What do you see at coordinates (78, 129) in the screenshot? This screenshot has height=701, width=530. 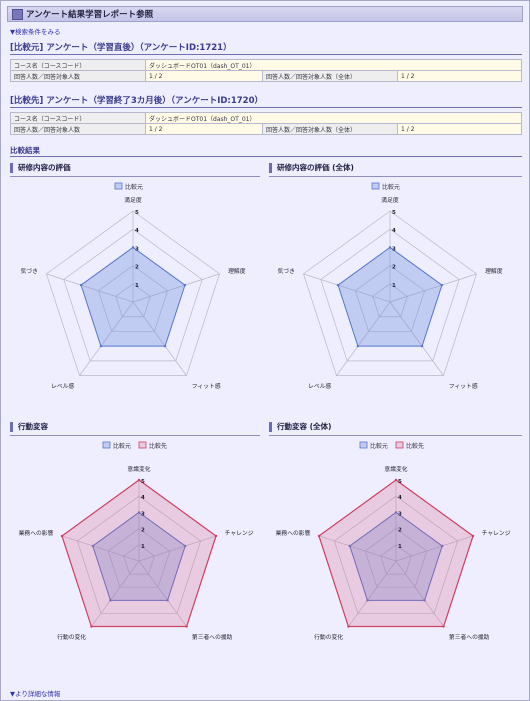 I see `table-cell: 回答人数／回答対象人数` at bounding box center [78, 129].